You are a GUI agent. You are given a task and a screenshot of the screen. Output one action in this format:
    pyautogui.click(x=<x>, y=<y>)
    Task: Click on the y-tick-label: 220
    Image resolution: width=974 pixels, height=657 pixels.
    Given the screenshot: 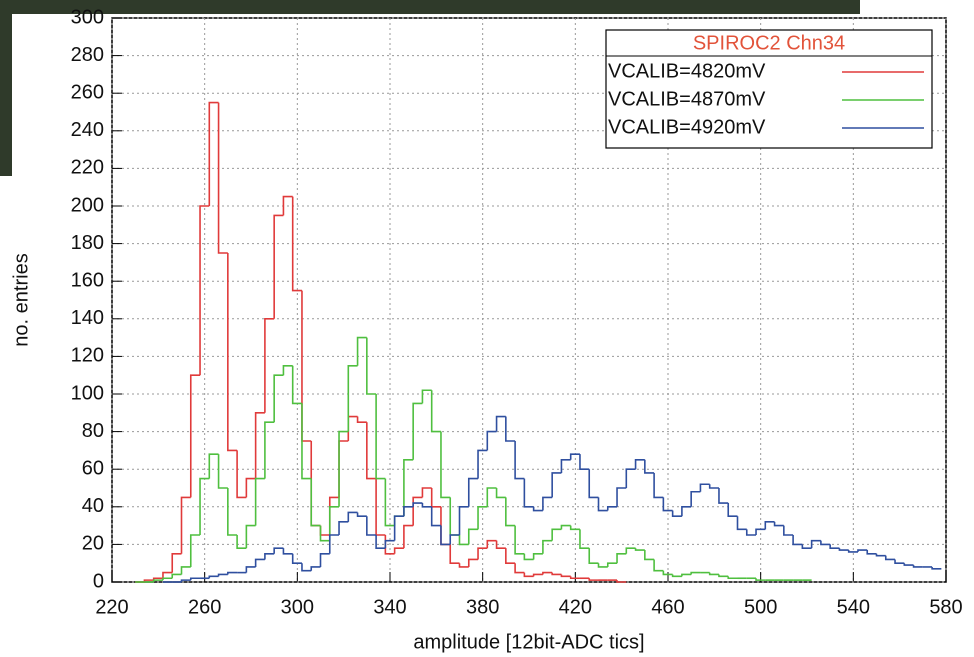 What is the action you would take?
    pyautogui.click(x=87, y=168)
    